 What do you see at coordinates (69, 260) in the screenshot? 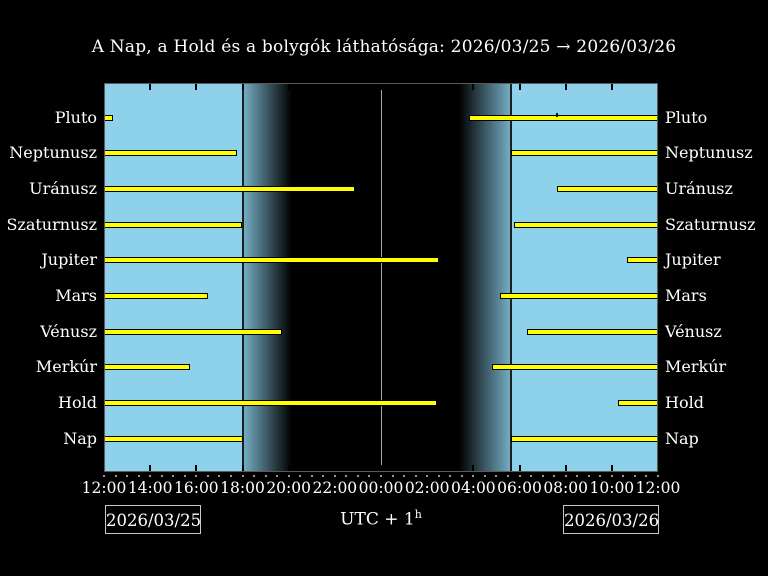
I see `row-label-left-jupiter: Jupiter` at bounding box center [69, 260].